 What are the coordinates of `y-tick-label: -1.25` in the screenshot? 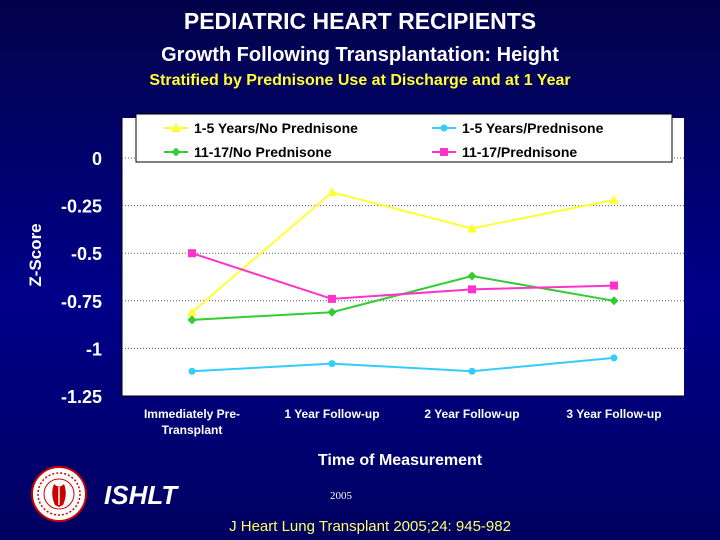 It's located at (81, 397).